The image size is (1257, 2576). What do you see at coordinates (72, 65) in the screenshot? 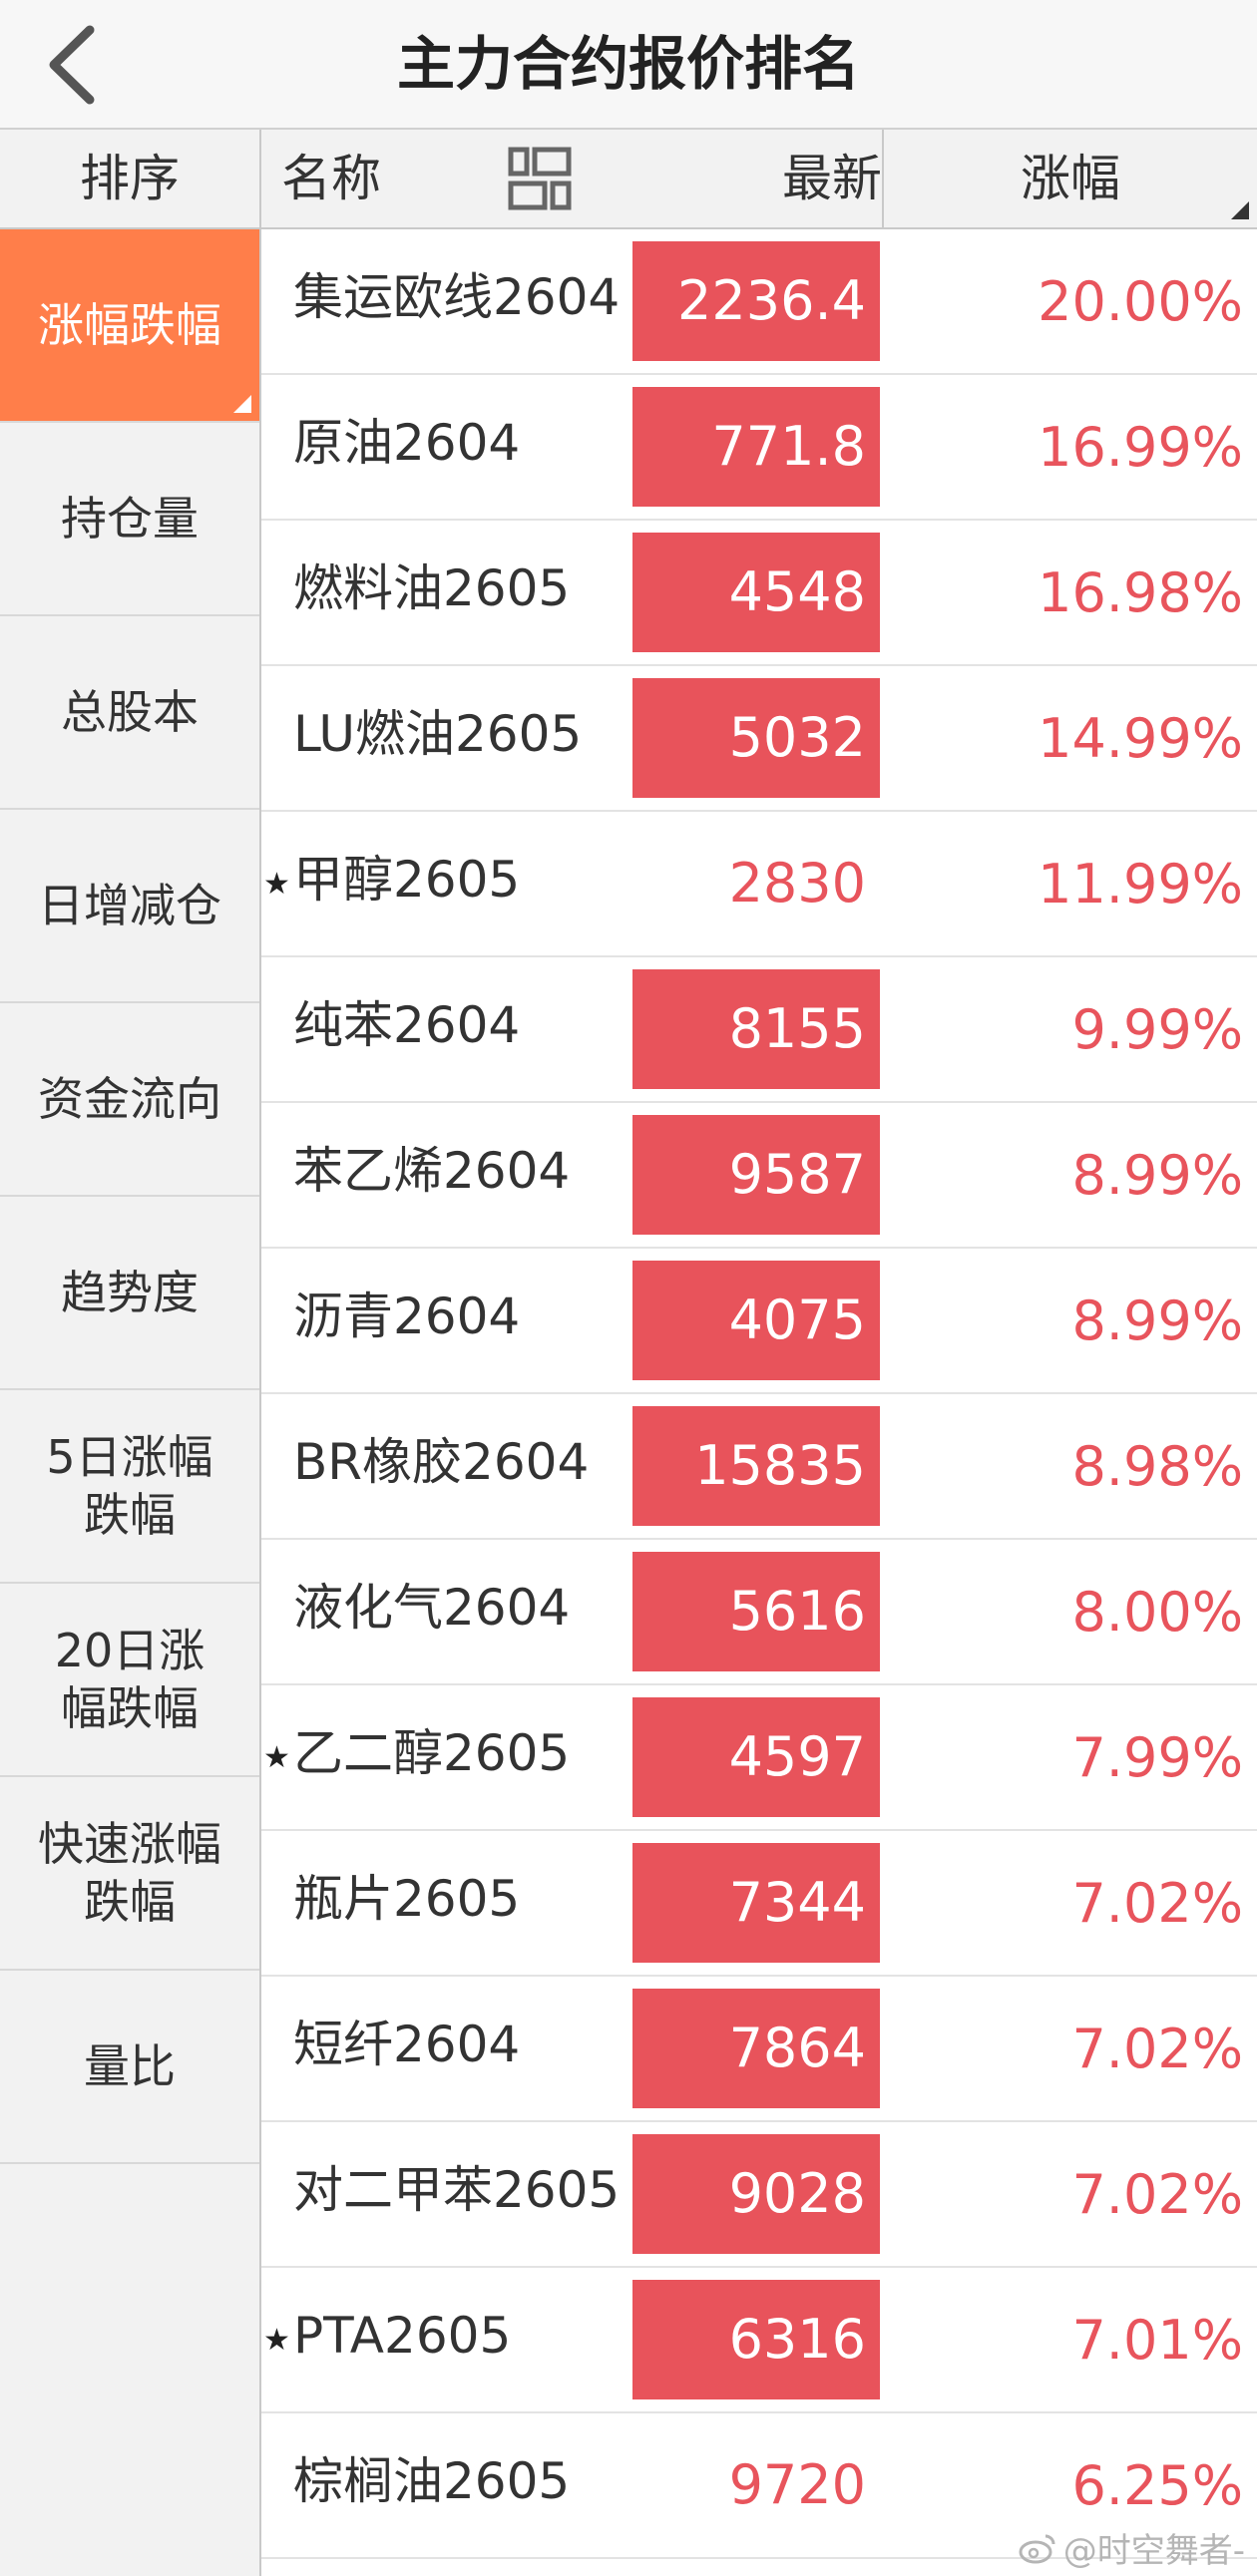
I see `chevron-left-icon` at bounding box center [72, 65].